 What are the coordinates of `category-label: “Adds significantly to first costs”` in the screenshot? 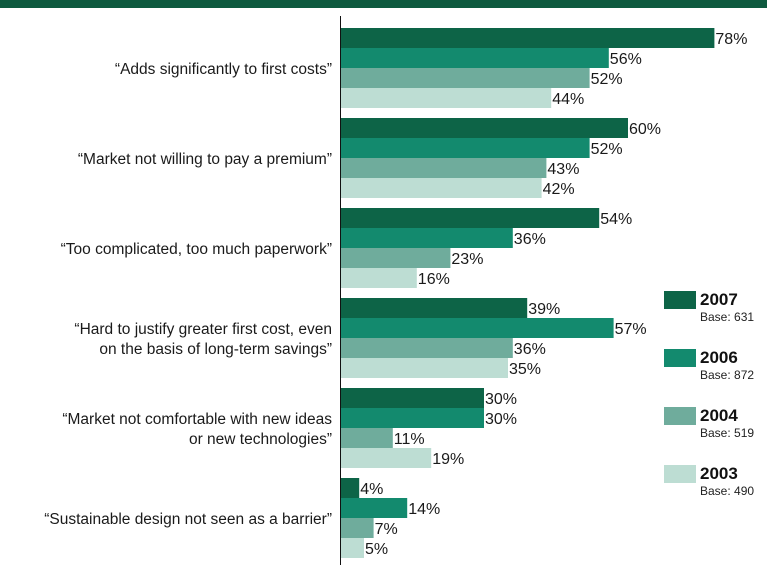 It's located at (223, 69).